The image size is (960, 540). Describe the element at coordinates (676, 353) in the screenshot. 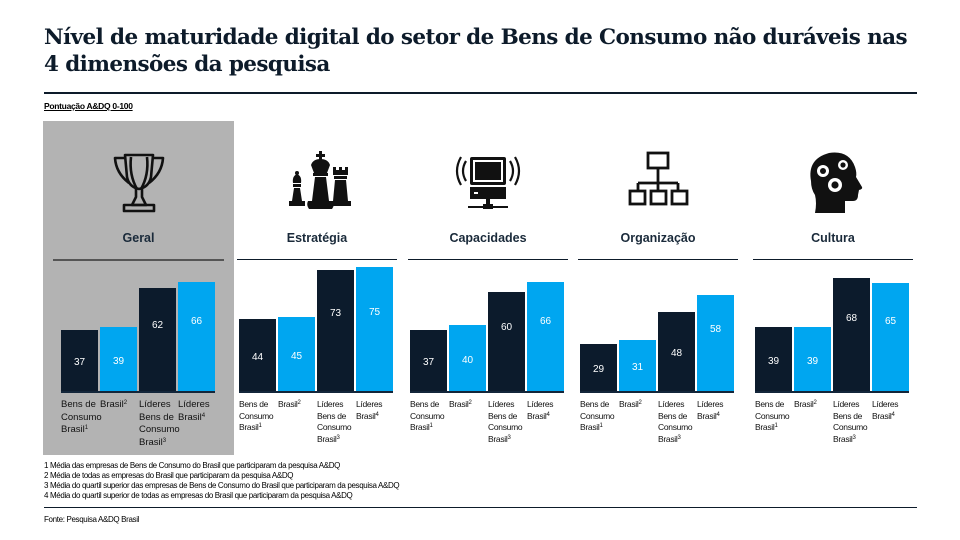

I see `bar-value: 48` at that location.